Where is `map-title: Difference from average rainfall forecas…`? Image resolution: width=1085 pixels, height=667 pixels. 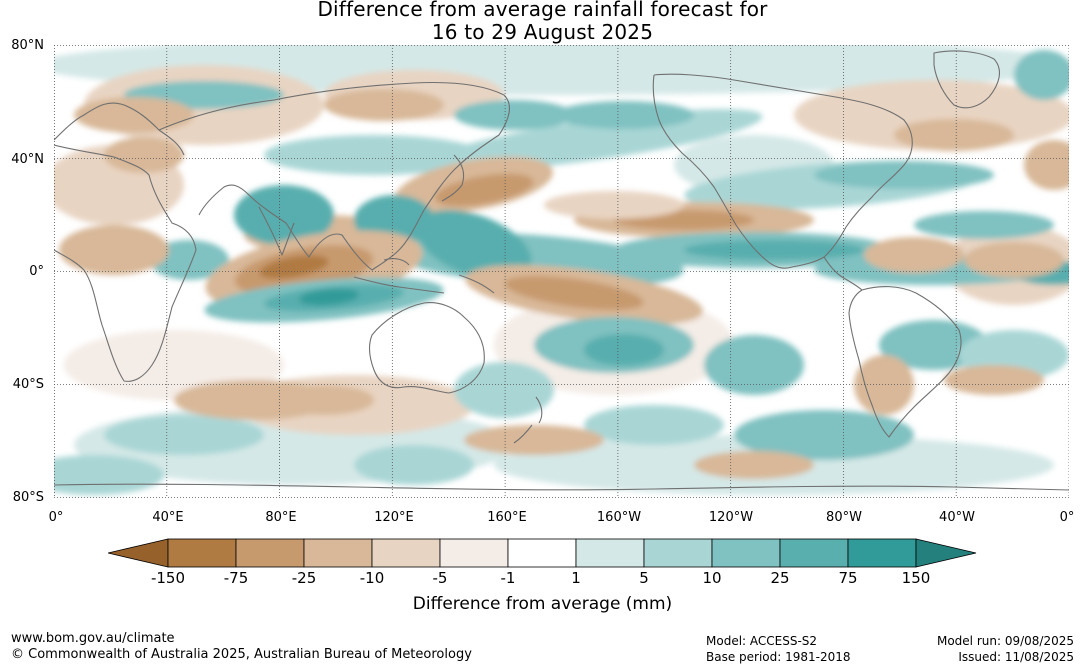 map-title: Difference from average rainfall forecas… is located at coordinates (542, 22).